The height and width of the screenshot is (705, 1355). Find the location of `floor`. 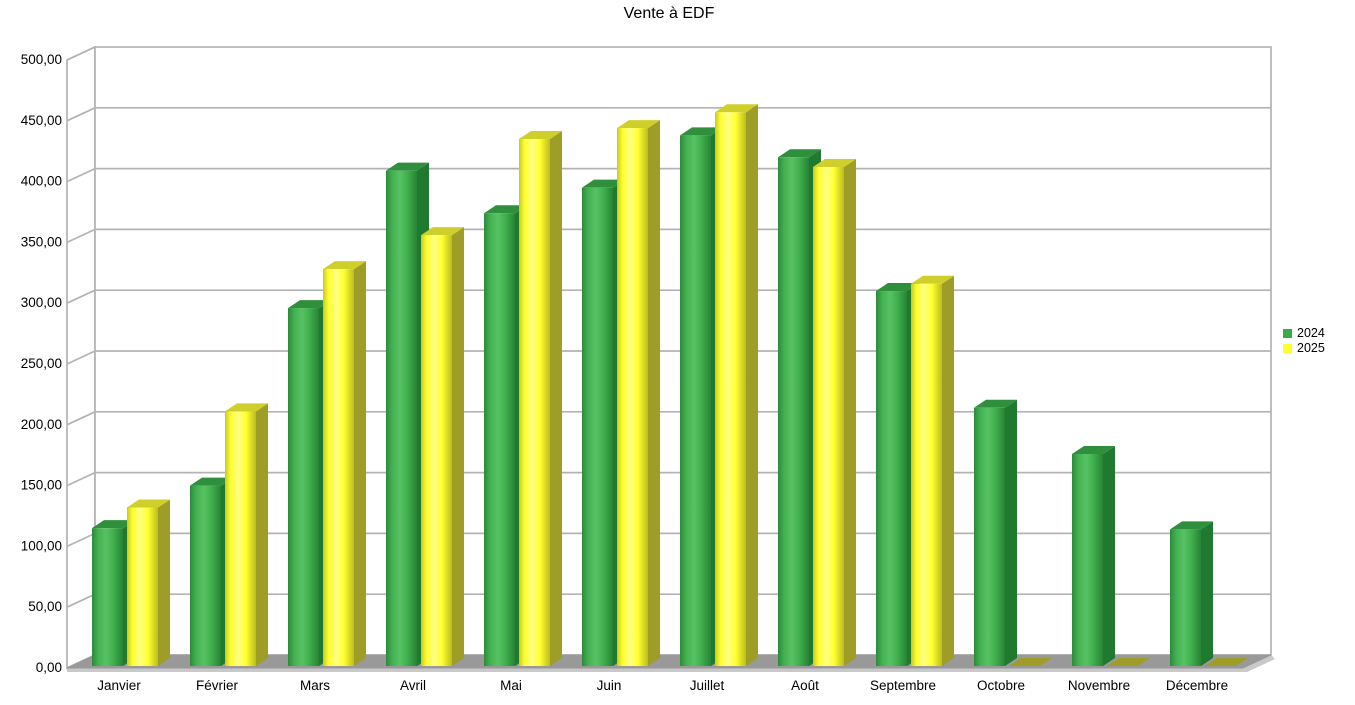

floor is located at coordinates (669, 661).